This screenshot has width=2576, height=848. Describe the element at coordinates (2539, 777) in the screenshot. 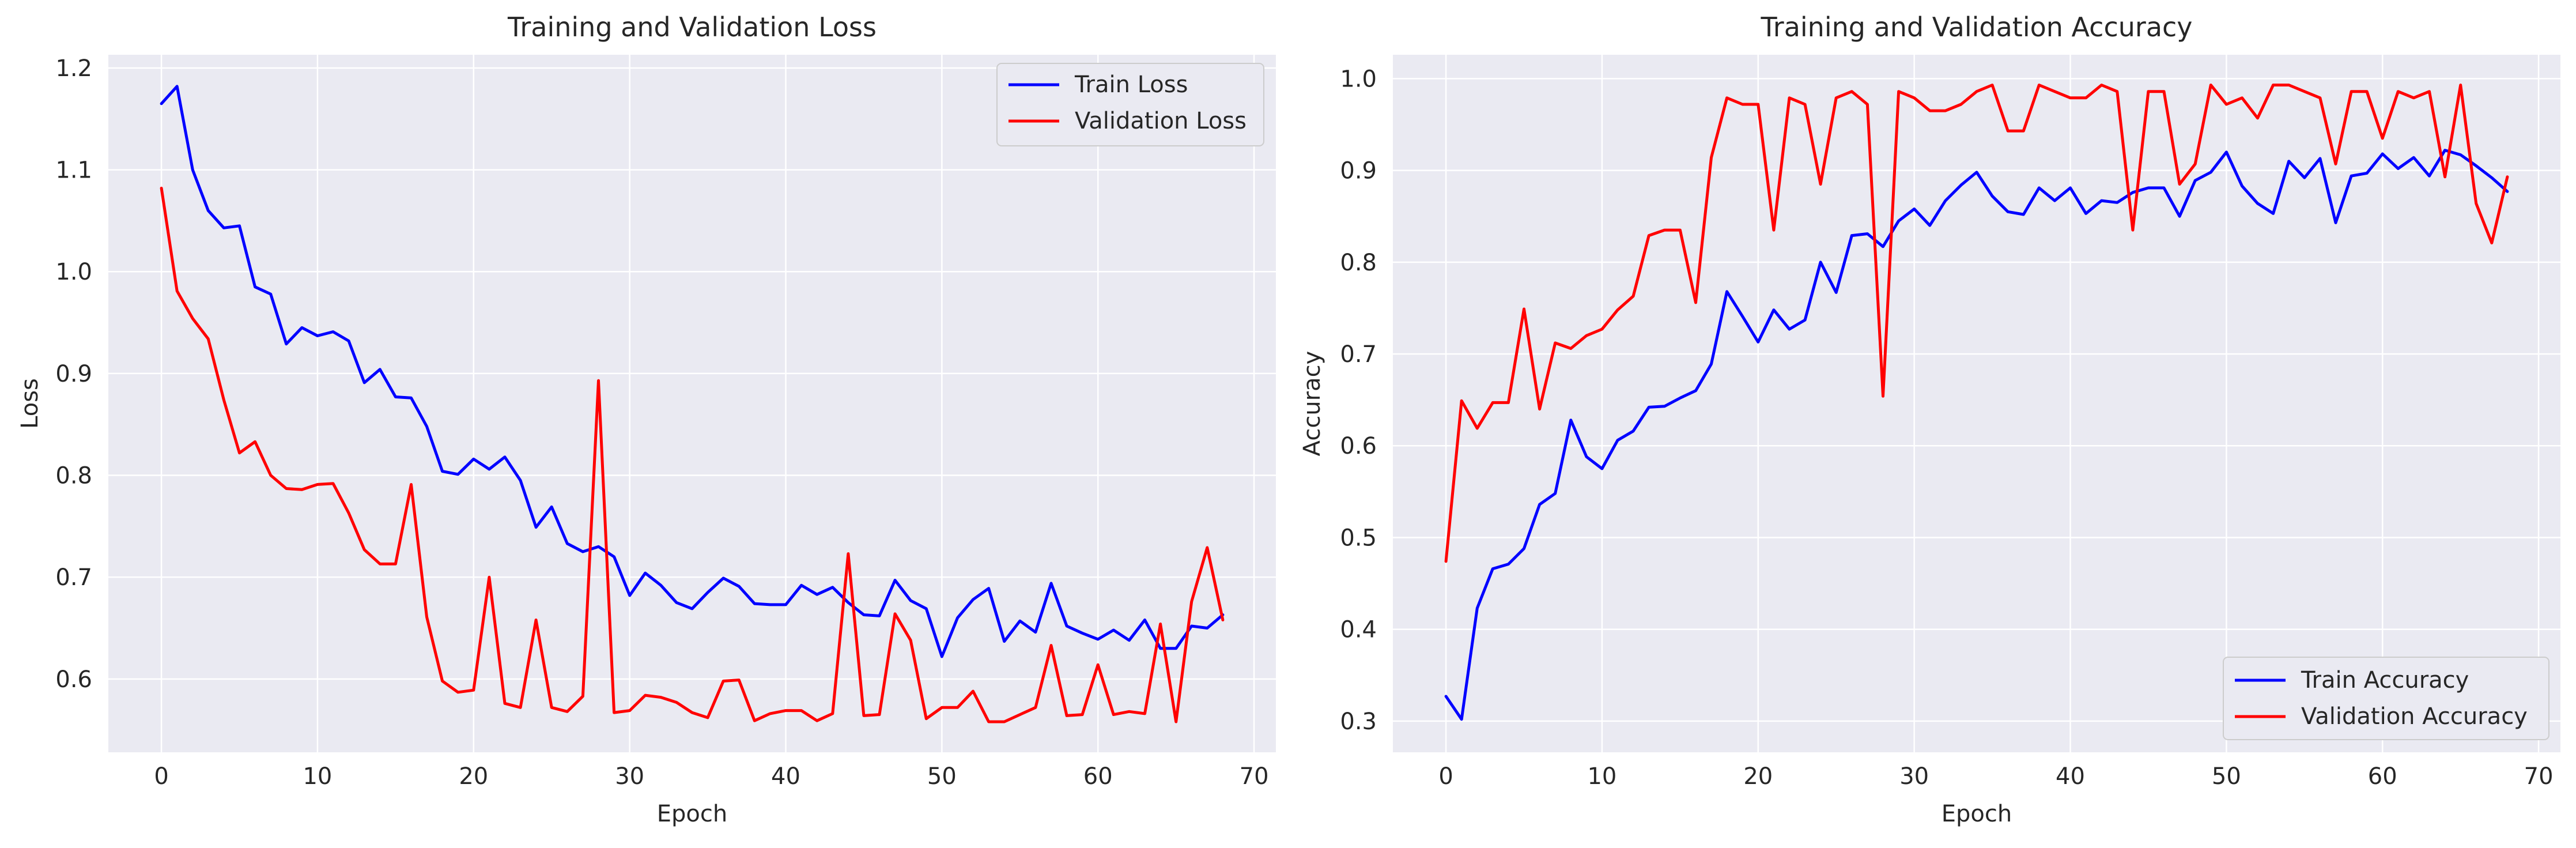

I see `accuracy-x-tick-label: 70` at that location.